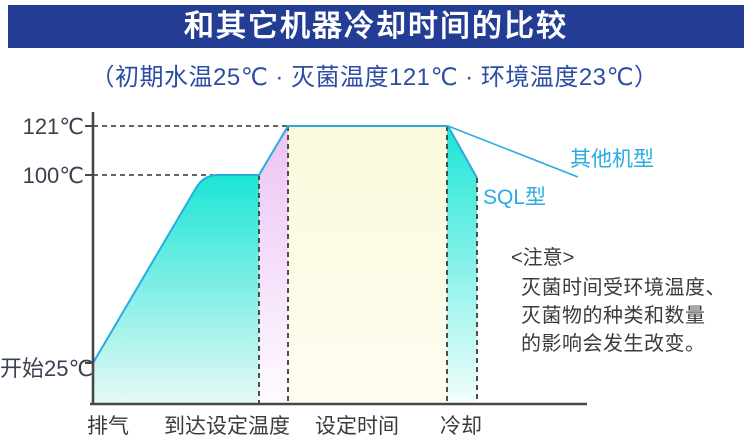 The image size is (749, 443). I want to click on set-time-phase-area, so click(367, 264).